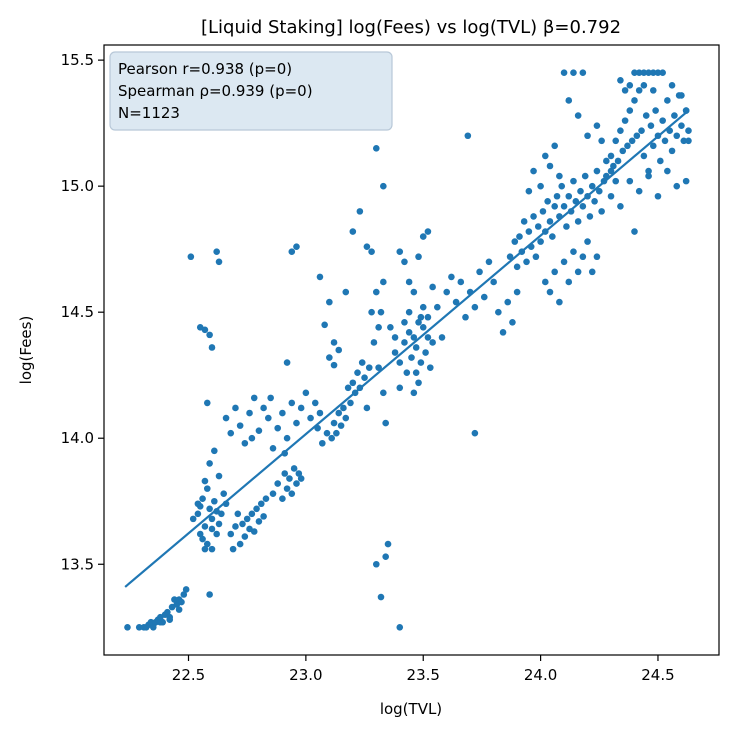  What do you see at coordinates (657, 675) in the screenshot?
I see `x-tick-label: 24.5` at bounding box center [657, 675].